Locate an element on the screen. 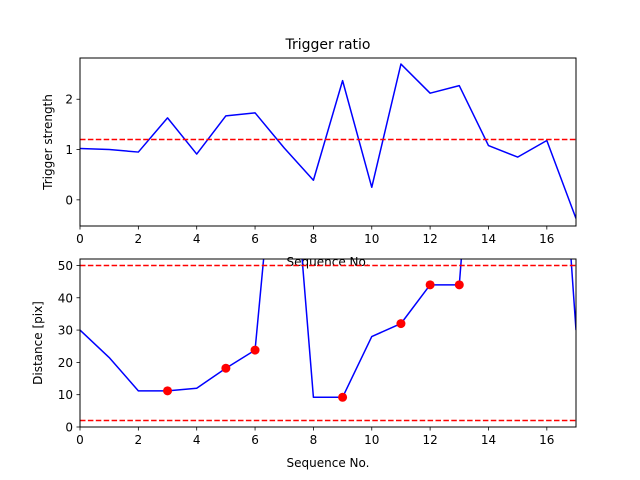  top-x-tick-label: 4 is located at coordinates (197, 239).